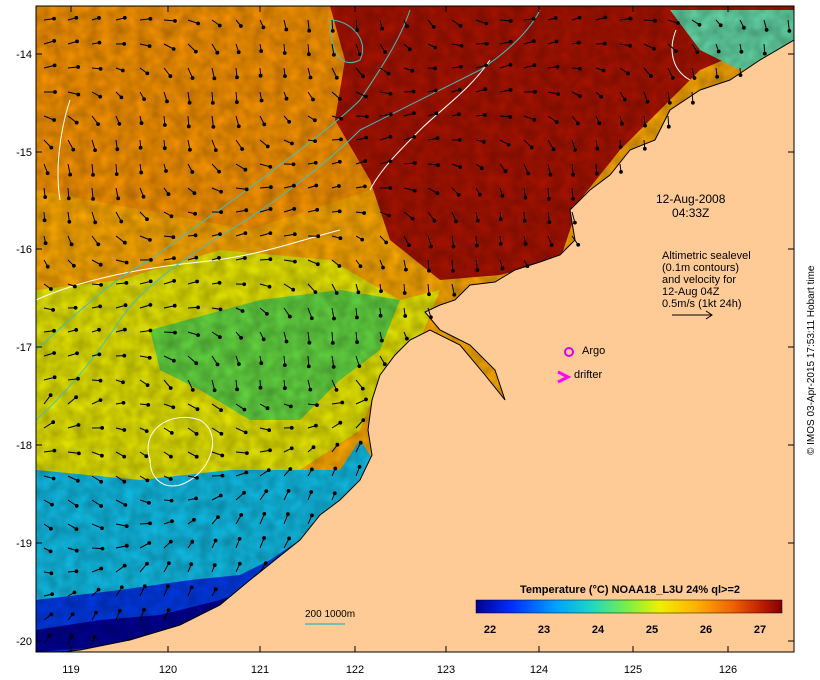 The height and width of the screenshot is (680, 820). Describe the element at coordinates (260, 670) in the screenshot. I see `lon-label: 121` at that location.